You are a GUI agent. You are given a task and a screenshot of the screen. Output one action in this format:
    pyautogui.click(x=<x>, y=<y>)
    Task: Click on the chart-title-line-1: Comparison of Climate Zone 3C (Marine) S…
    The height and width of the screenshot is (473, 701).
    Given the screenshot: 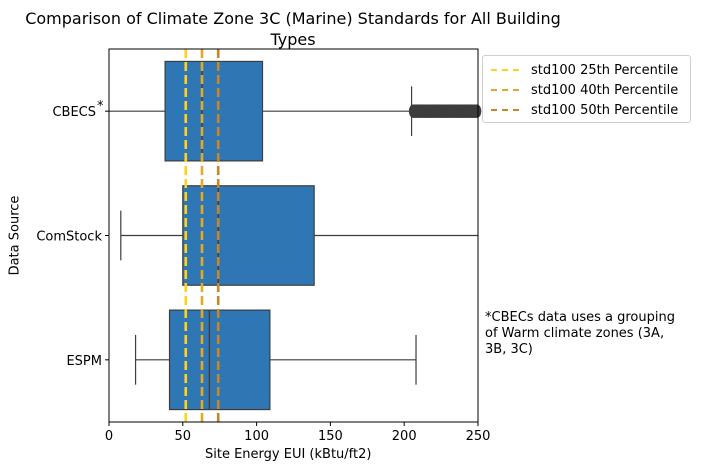 What is the action you would take?
    pyautogui.click(x=293, y=18)
    